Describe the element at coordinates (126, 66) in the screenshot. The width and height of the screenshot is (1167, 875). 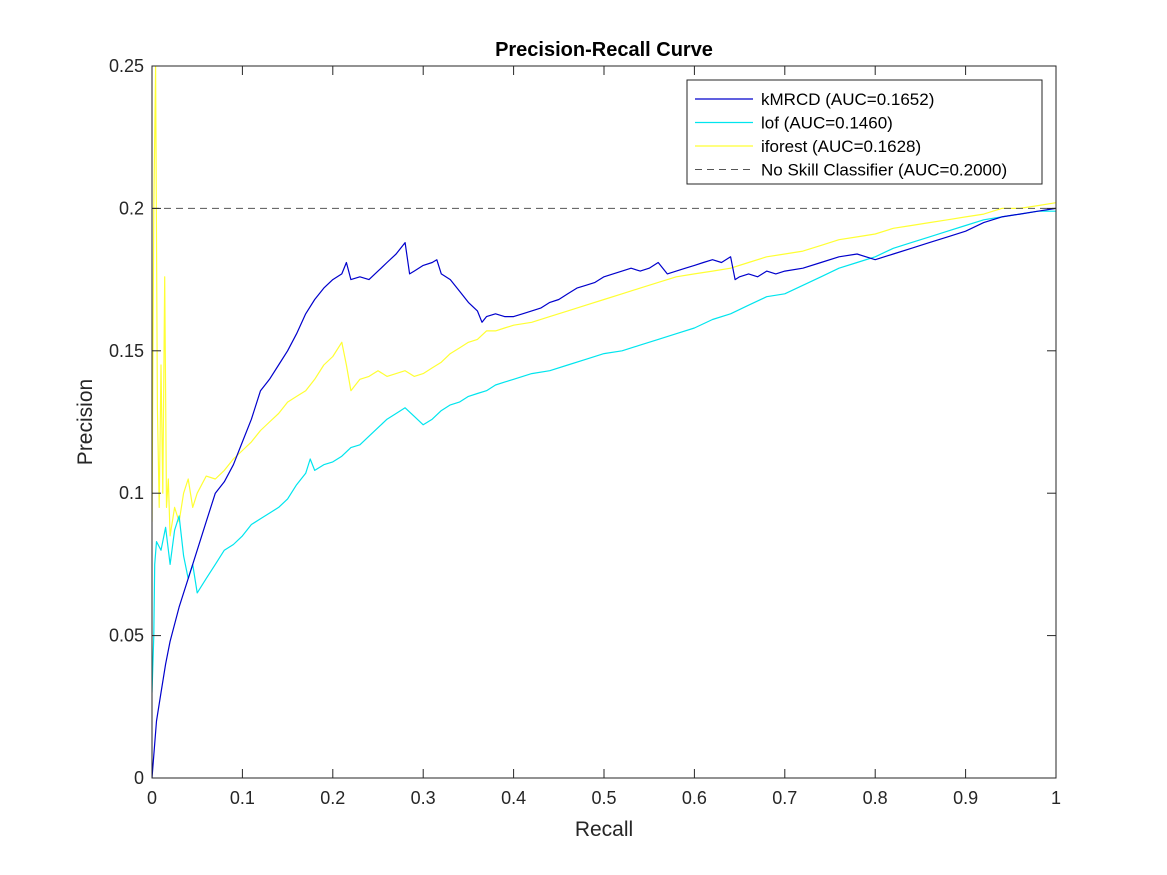
I see `y-tick-label: 0.25` at that location.